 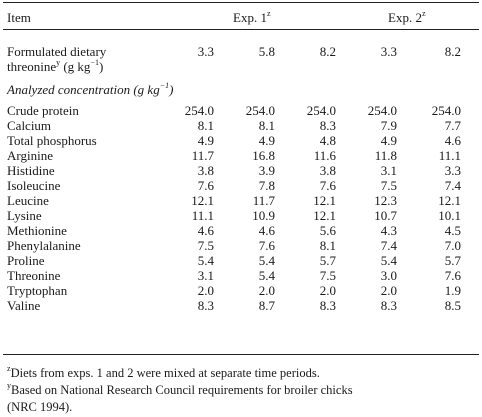 What do you see at coordinates (266, 51) in the screenshot?
I see `formulated-value-2: 5.8` at bounding box center [266, 51].